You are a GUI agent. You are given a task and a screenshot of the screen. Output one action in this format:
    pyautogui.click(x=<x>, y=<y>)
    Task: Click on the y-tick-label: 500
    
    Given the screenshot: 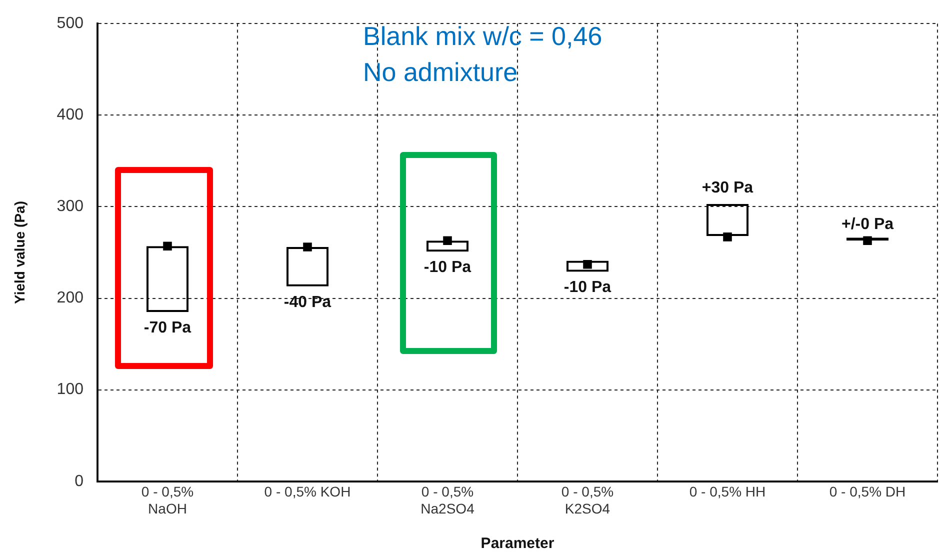 What is the action you would take?
    pyautogui.click(x=70, y=23)
    